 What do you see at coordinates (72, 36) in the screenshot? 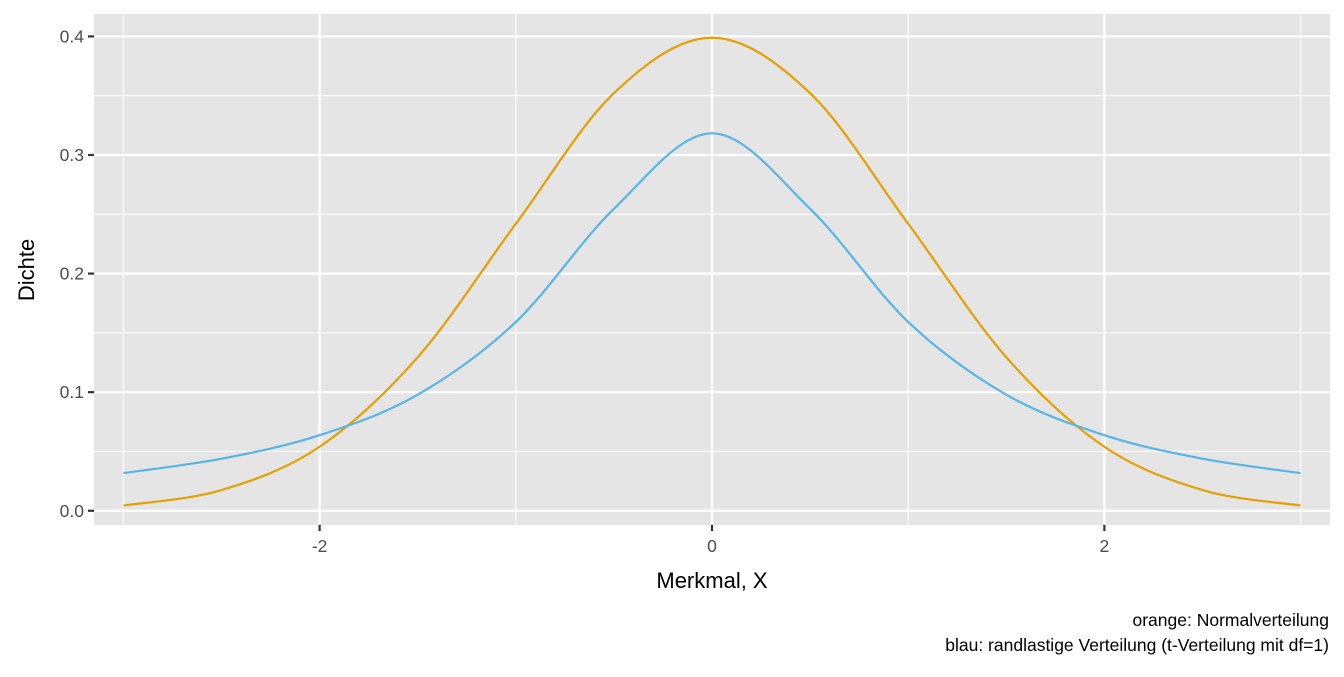
I see `y-tick-label: 0.4` at bounding box center [72, 36].